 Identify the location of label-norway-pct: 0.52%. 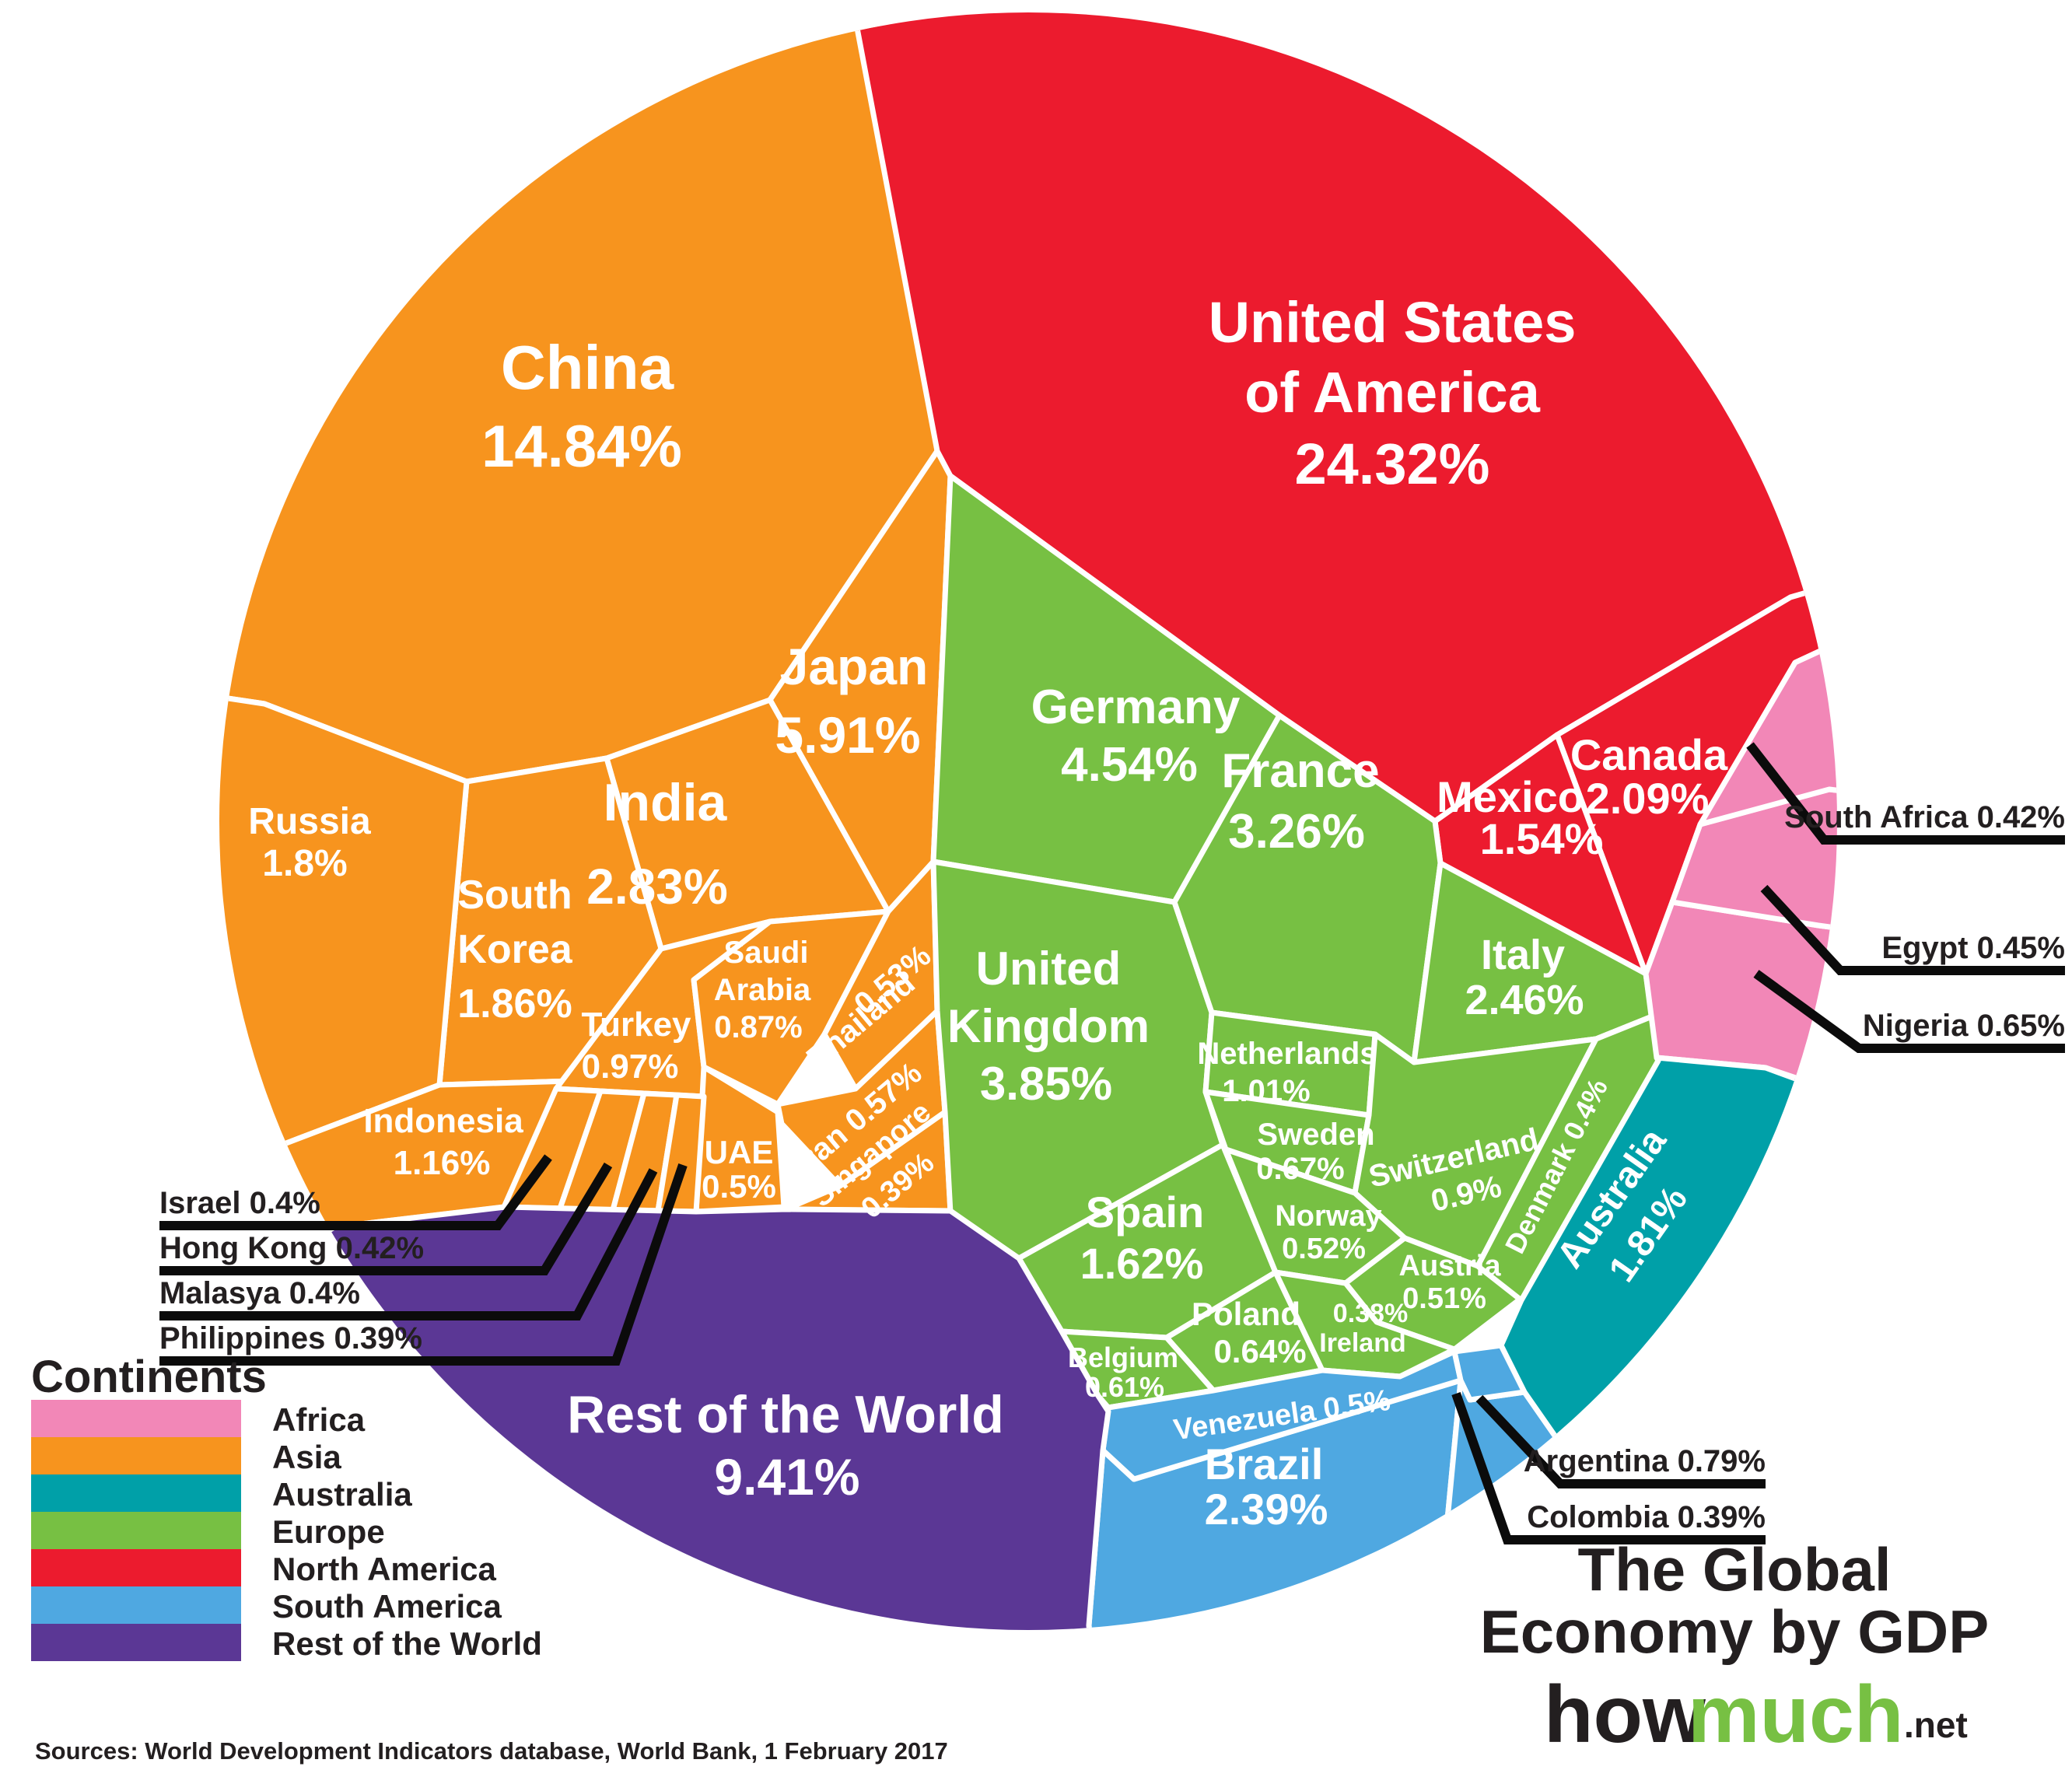
(1324, 1249).